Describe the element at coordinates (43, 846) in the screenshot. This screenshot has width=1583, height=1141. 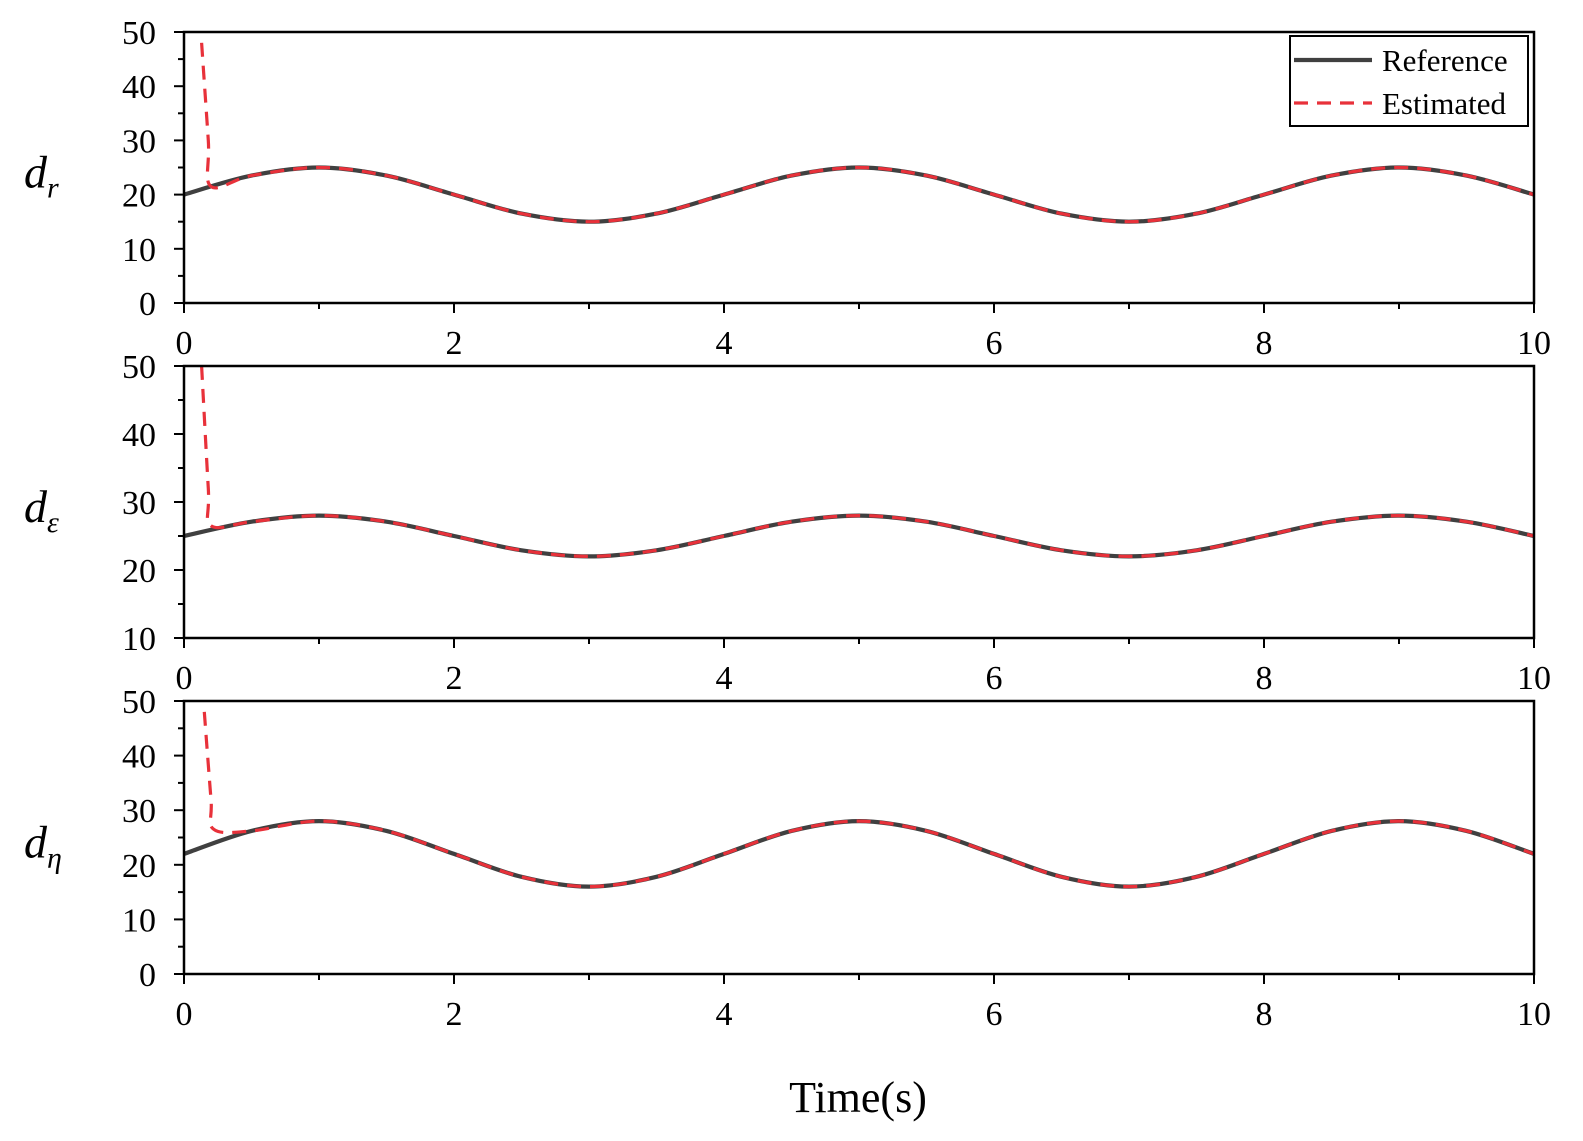
I see `y-axis-title: dη` at that location.